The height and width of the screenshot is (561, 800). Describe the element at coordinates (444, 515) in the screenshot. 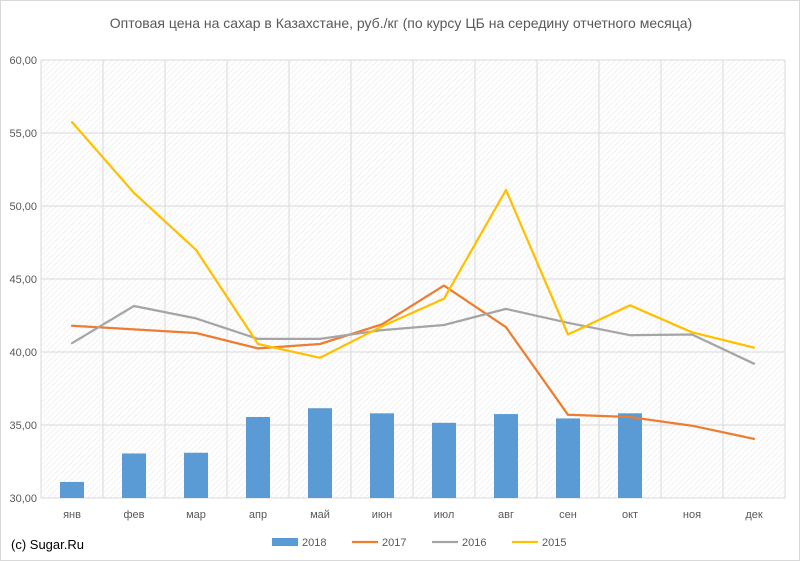

I see `x-tick-label: июл` at that location.